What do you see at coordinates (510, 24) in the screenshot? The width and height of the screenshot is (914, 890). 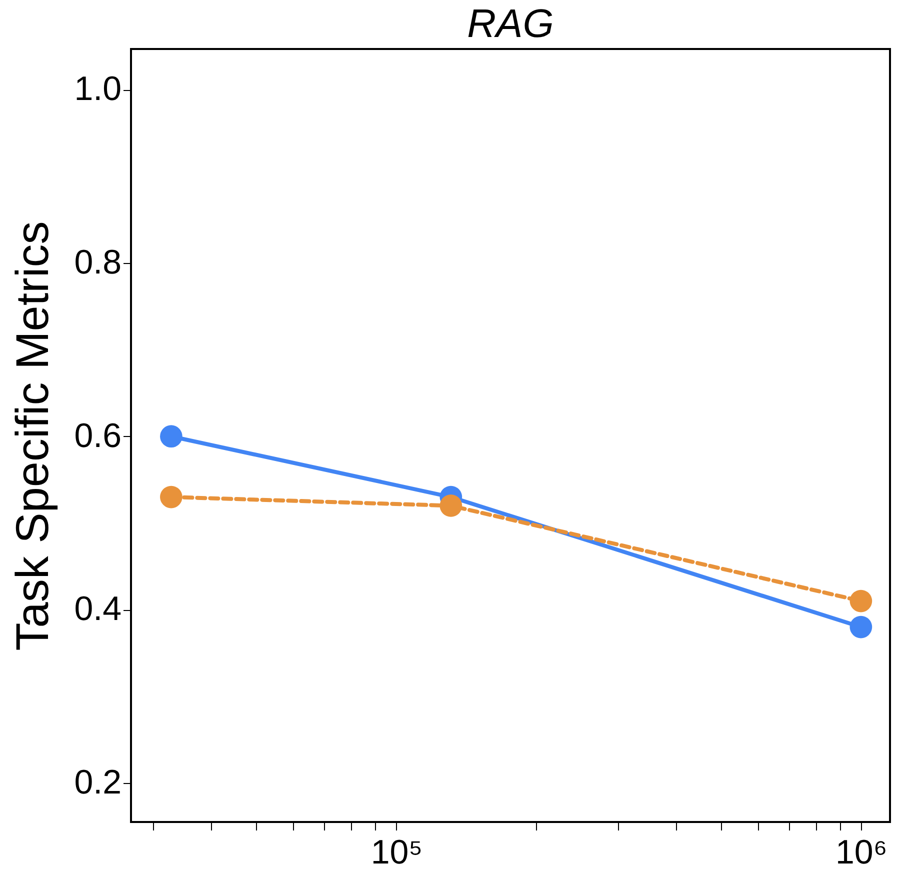 I see `chart-title: RAG` at bounding box center [510, 24].